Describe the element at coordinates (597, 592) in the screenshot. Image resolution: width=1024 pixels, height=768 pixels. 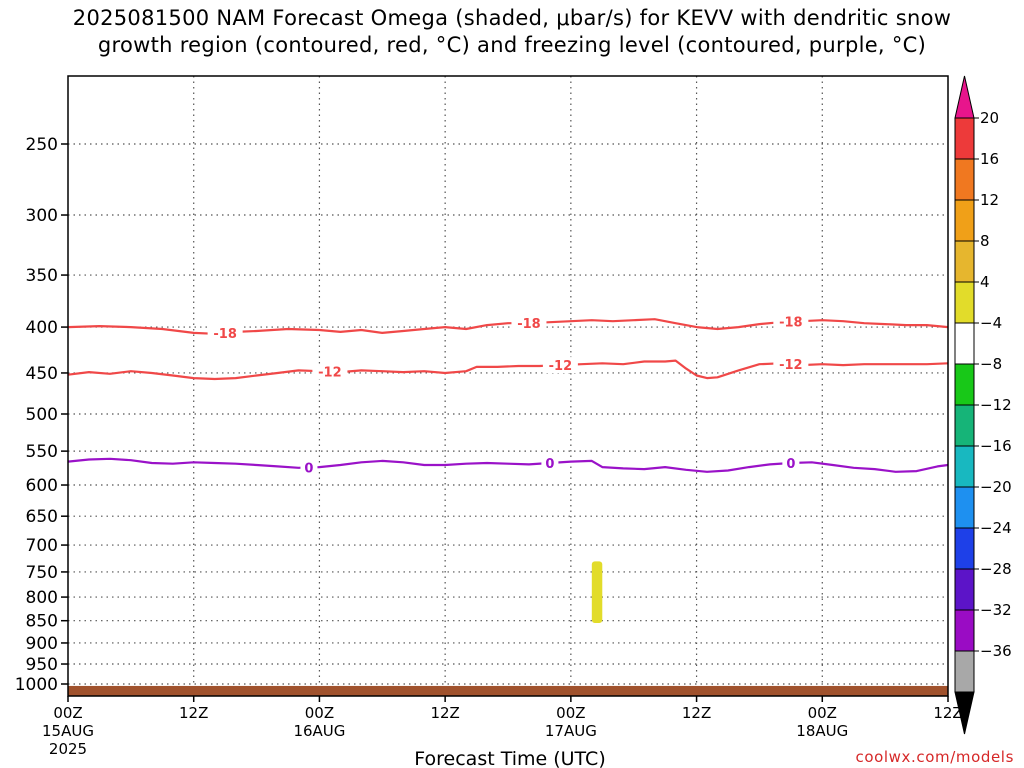
I see `omega-shaded-region` at that location.